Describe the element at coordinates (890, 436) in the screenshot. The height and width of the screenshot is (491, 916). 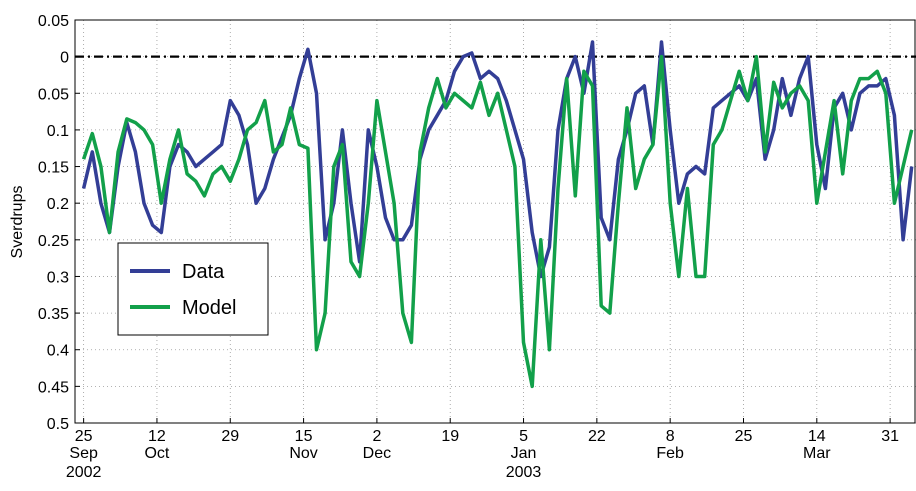
I see `x-tick-label: 31` at that location.